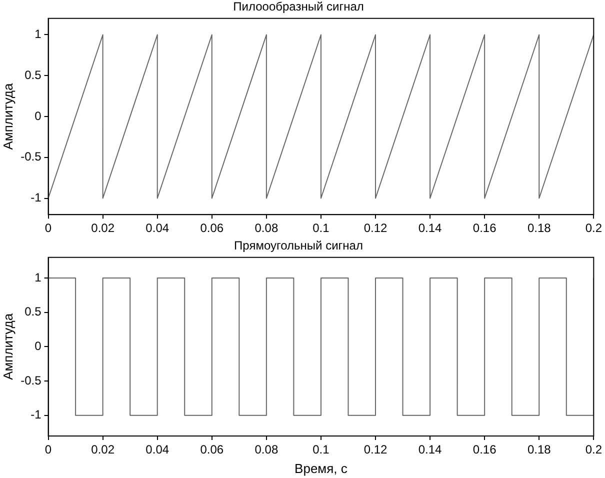 The image size is (605, 478). I want to click on chart-title: Пилоообразный сигнал, so click(298, 7).